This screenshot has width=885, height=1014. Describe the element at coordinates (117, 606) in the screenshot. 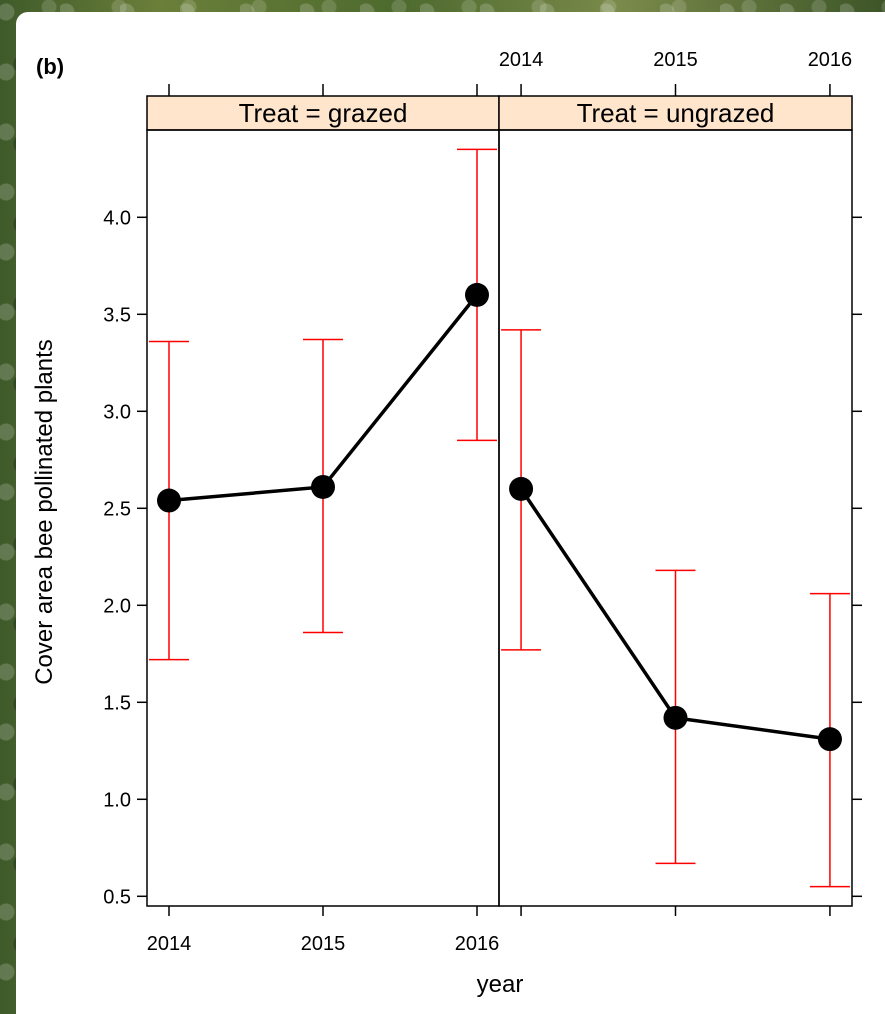

I see `y-tick-label: 2.0` at that location.